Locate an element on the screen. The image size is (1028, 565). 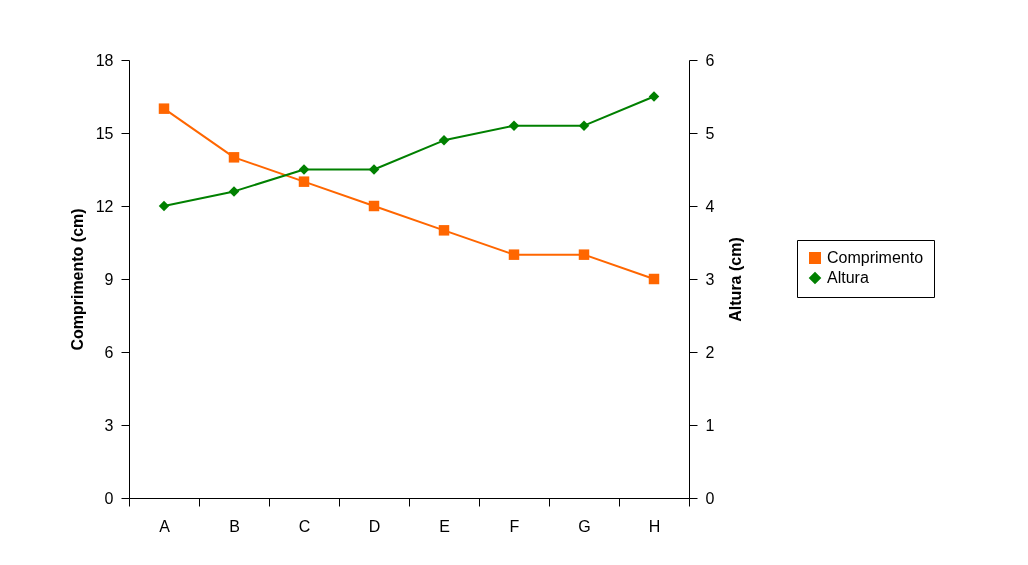
y-tick-label: 15 is located at coordinates (104, 133).